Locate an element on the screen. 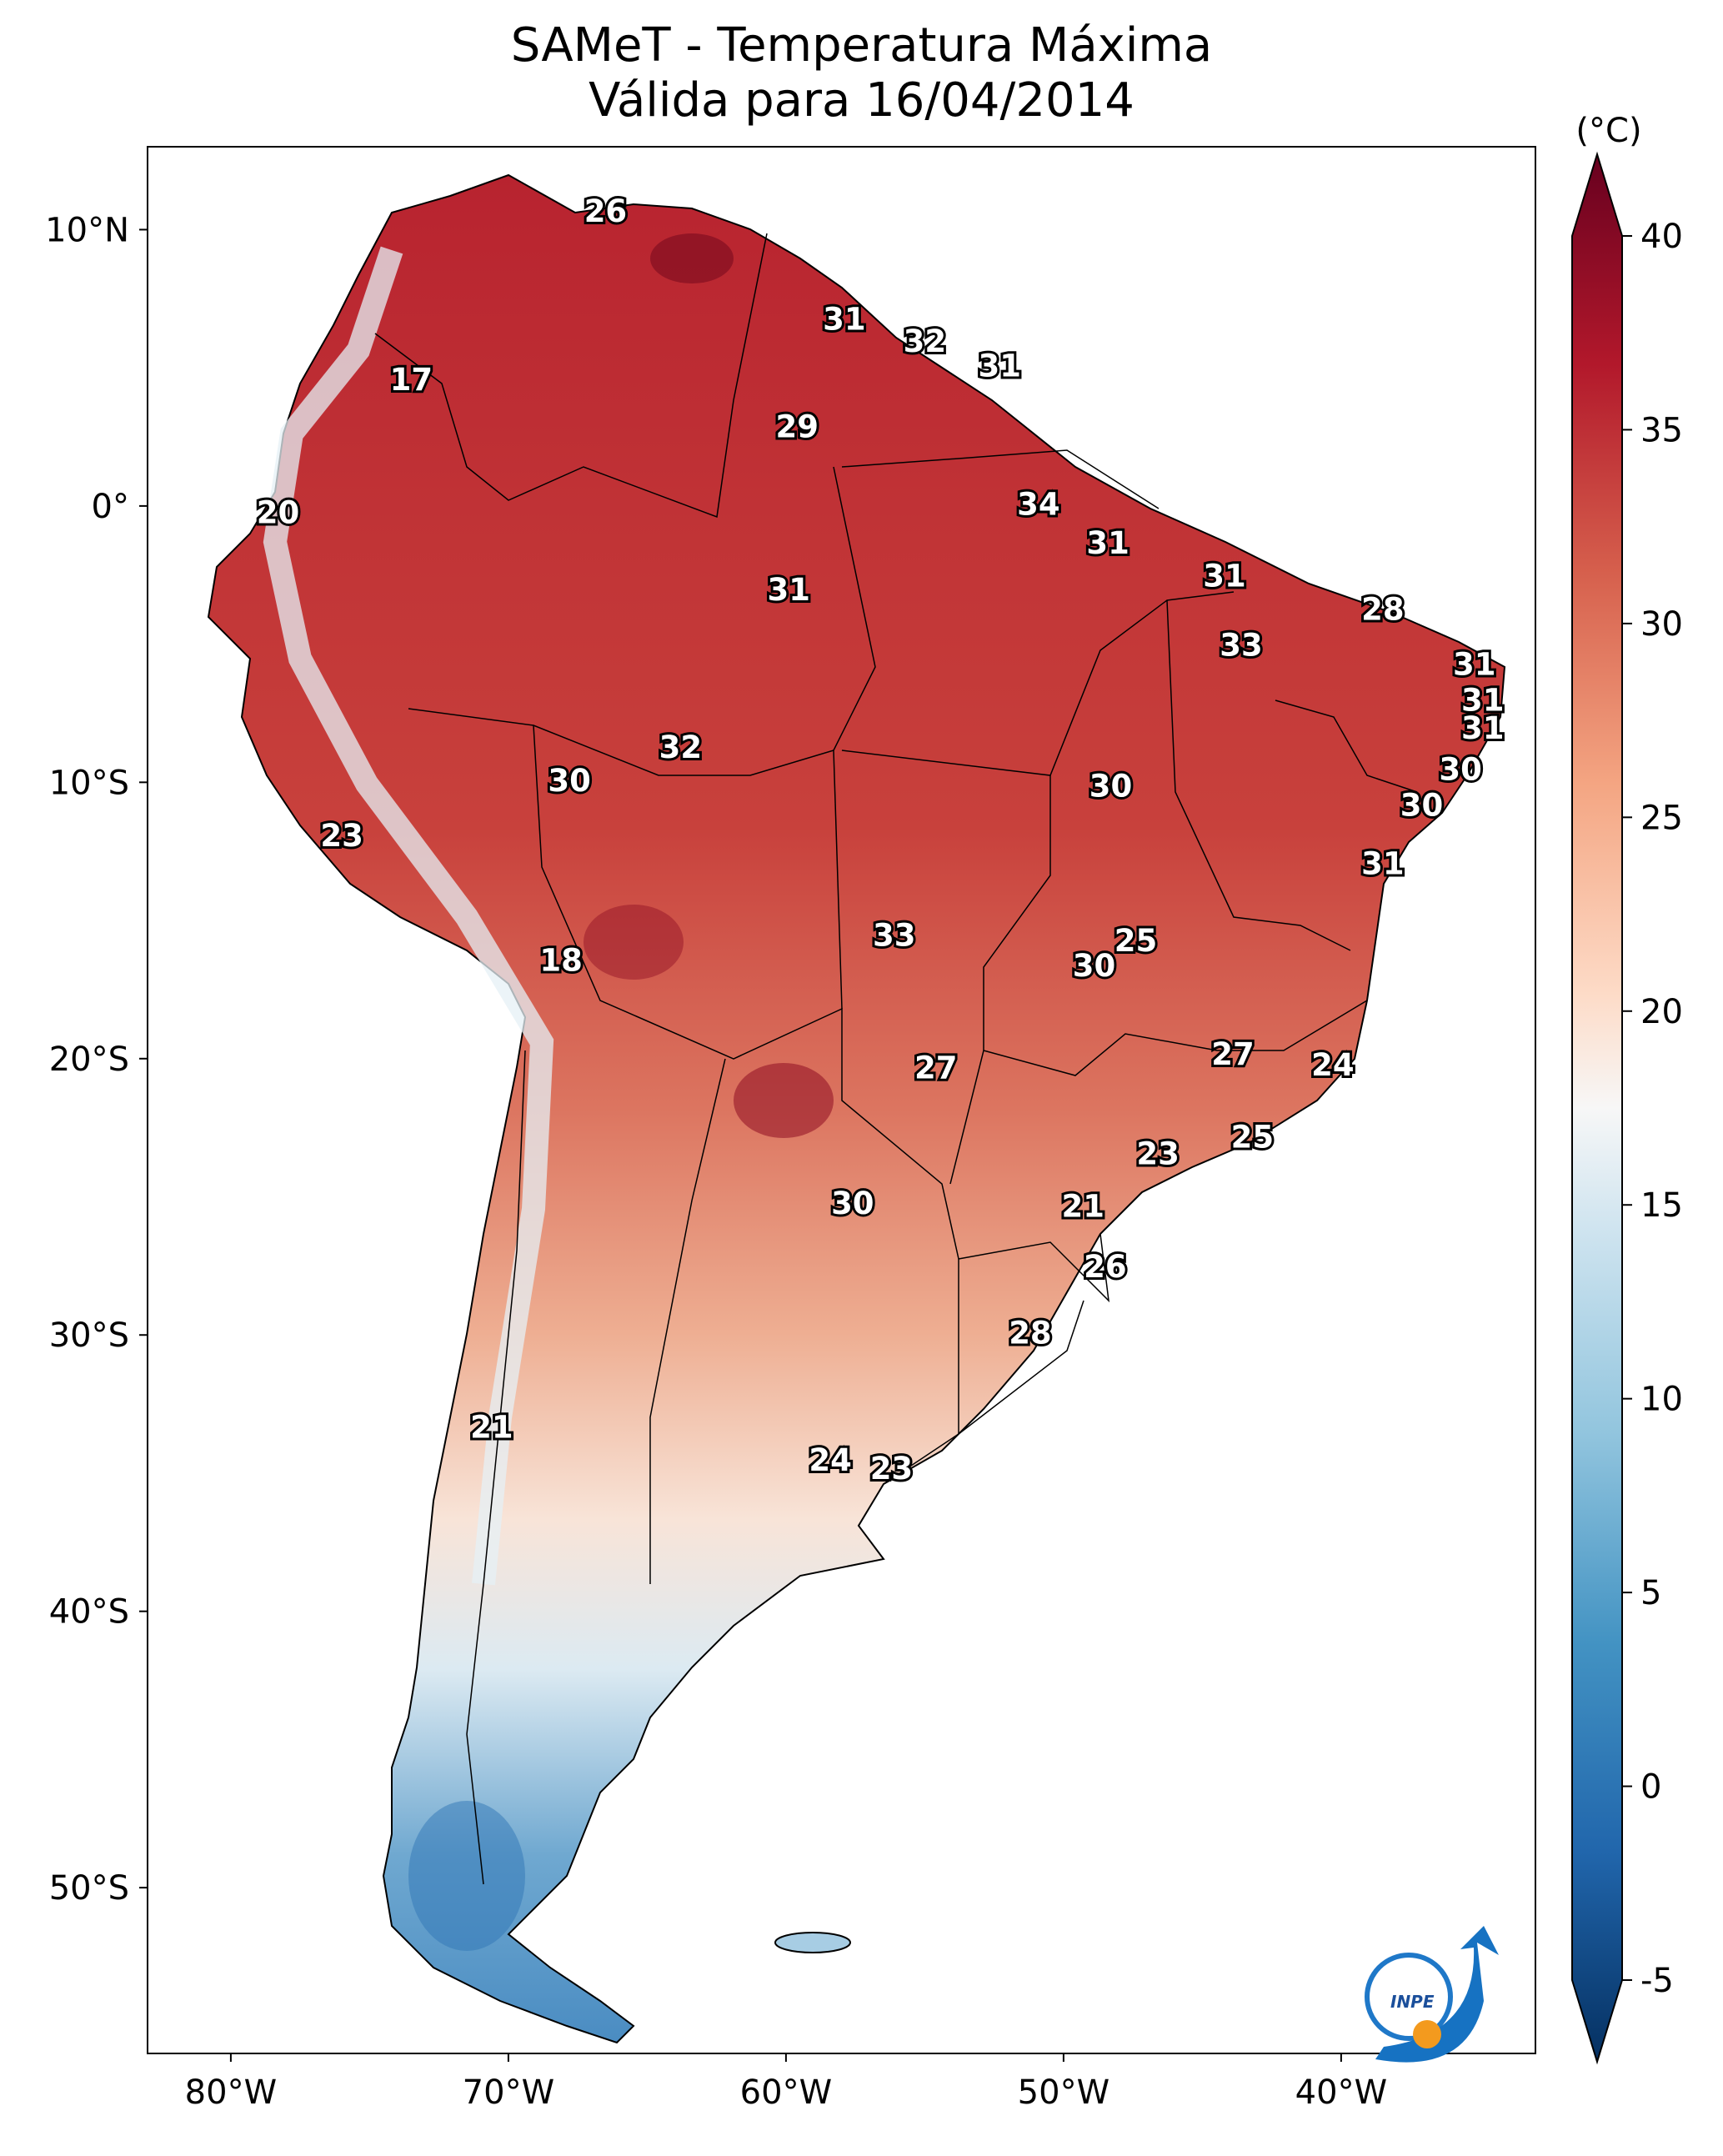 This screenshot has width=1723, height=2156. station-label: 20 is located at coordinates (278, 512).